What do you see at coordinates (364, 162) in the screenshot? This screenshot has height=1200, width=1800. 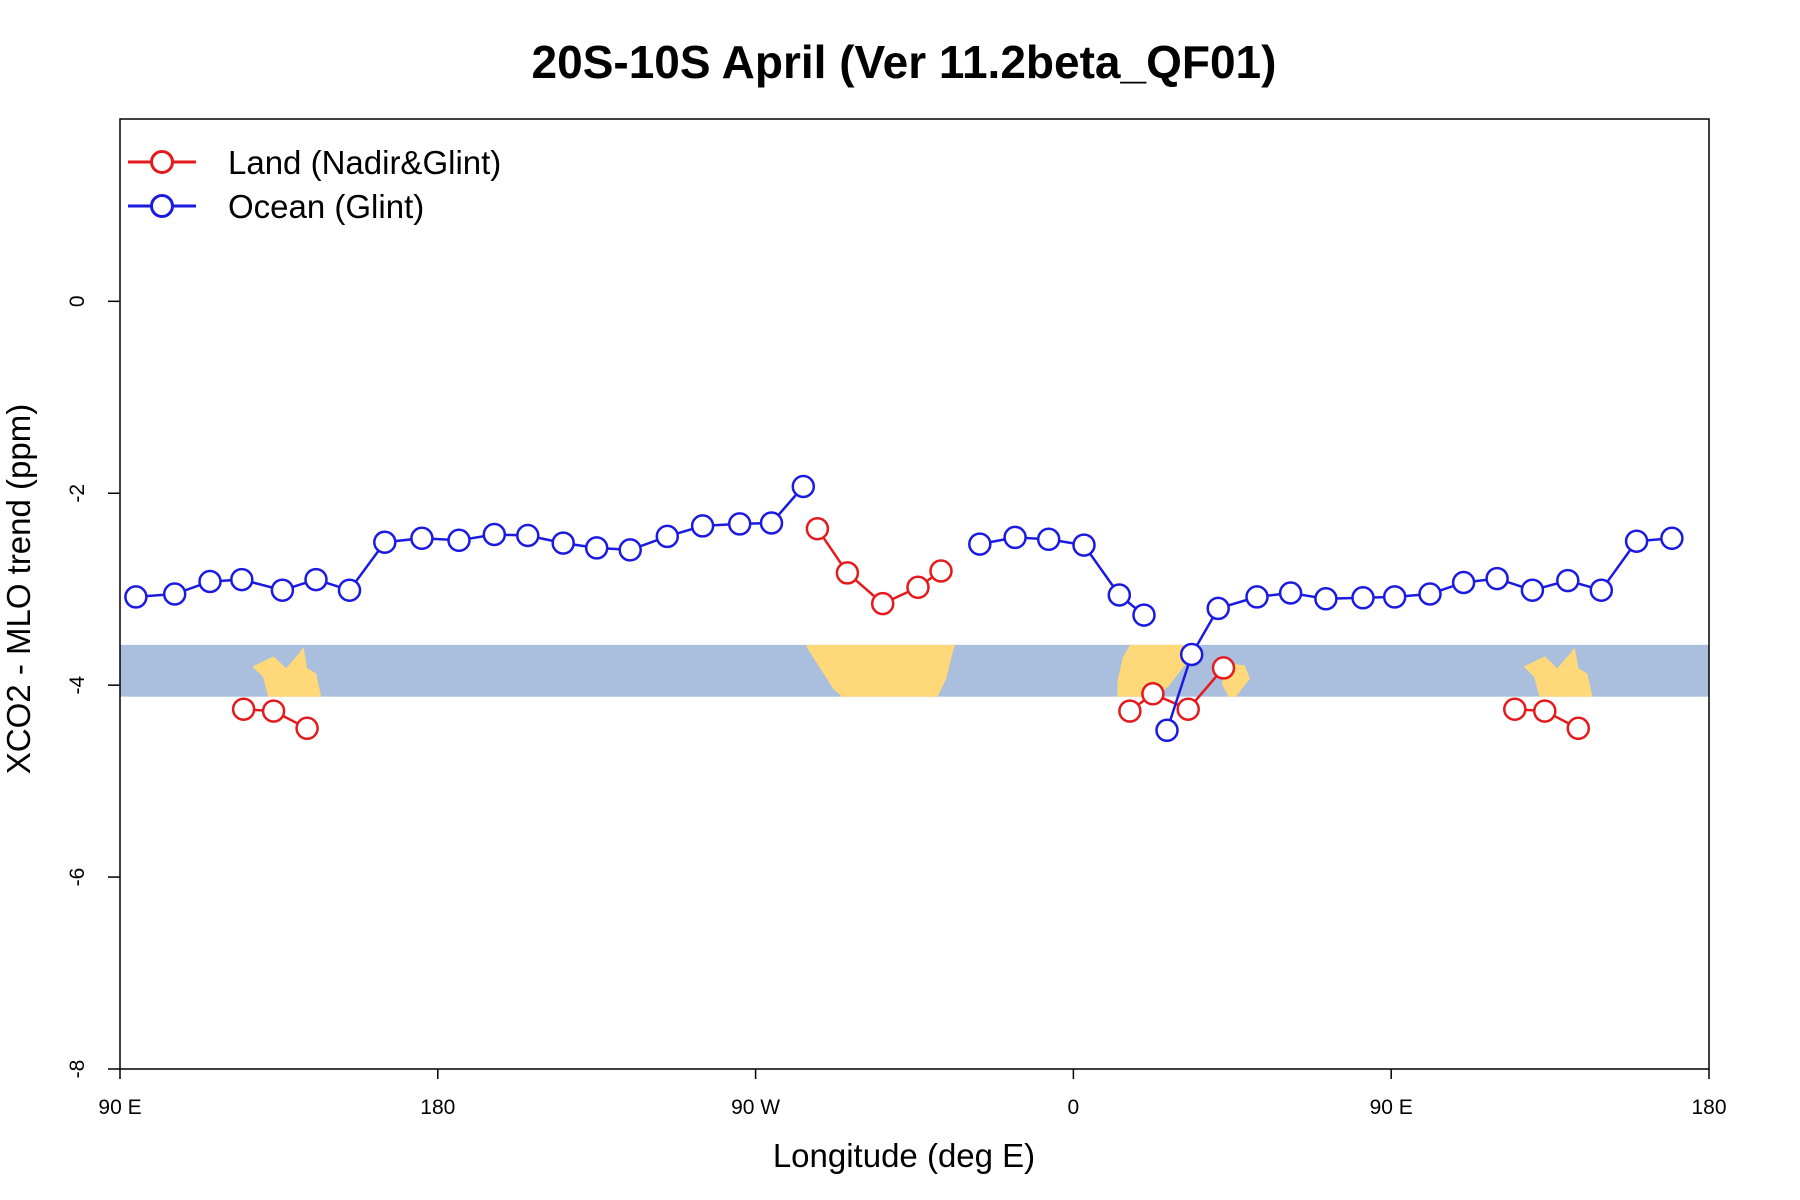 I see `legend-label-land: Land (Nadir&Glint)` at bounding box center [364, 162].